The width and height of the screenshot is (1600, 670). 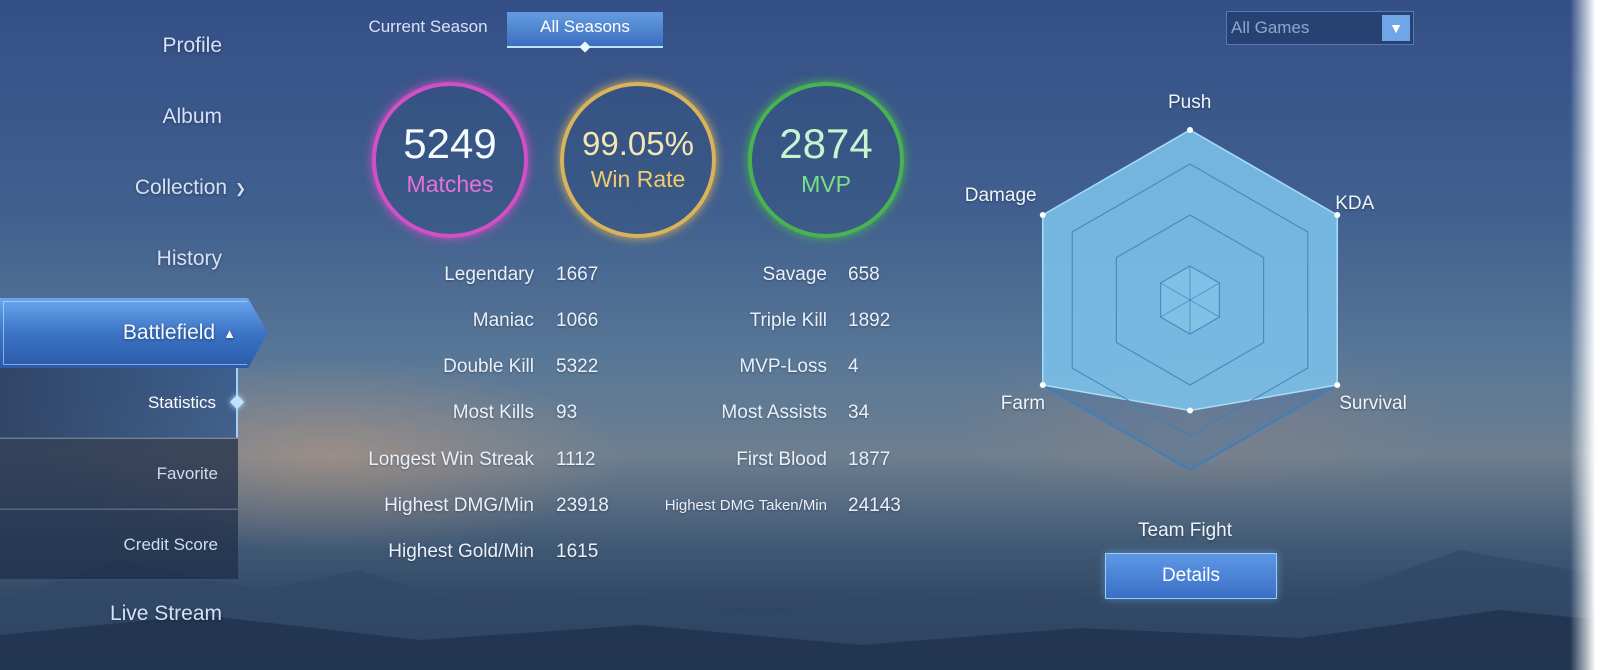 I want to click on stat-label: Most Kills, so click(x=493, y=412).